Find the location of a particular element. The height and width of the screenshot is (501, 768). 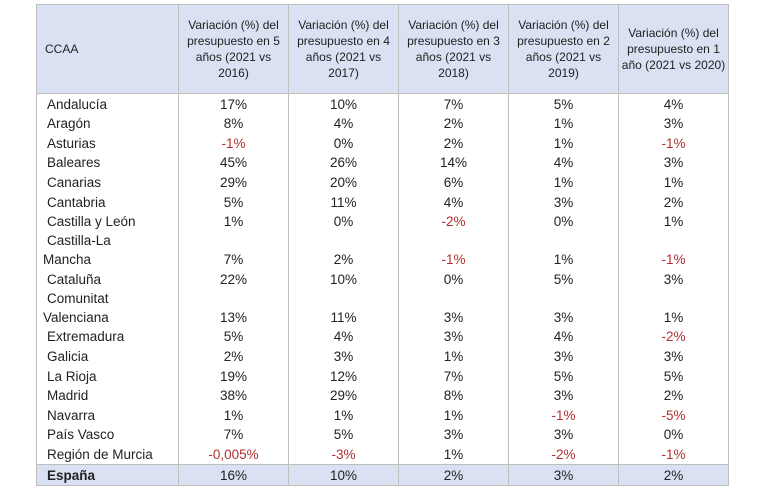

value-cell: 17% is located at coordinates (233, 103).